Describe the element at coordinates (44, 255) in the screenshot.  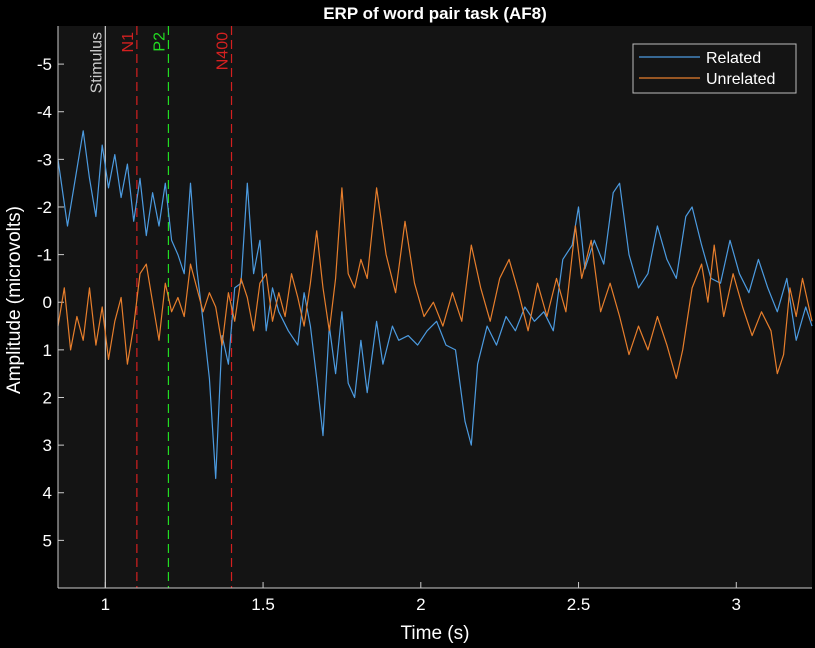
I see `y-tick-label: -1` at that location.